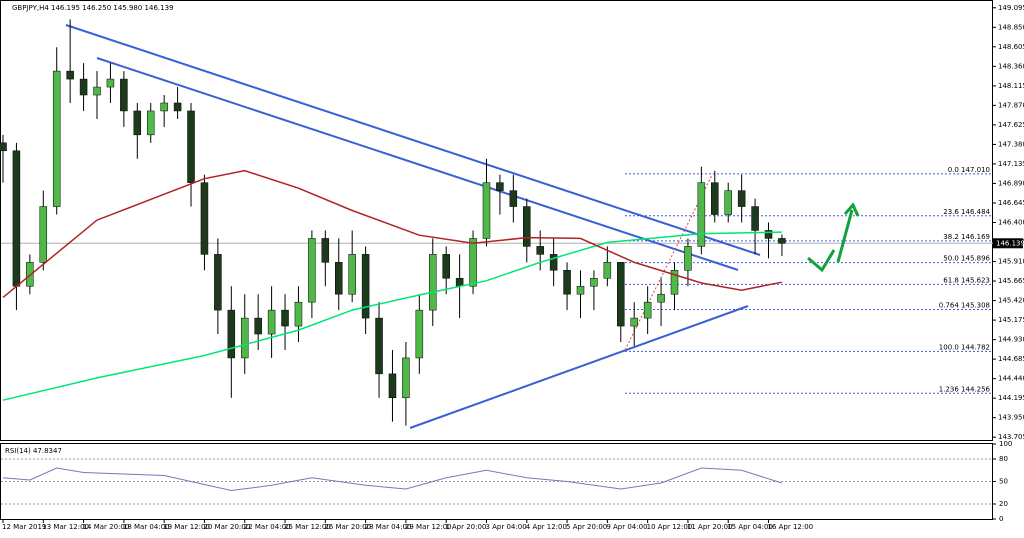 This screenshot has width=1024, height=538. Describe the element at coordinates (1011, 105) in the screenshot. I see `y-tick-label: 147.870` at that location.